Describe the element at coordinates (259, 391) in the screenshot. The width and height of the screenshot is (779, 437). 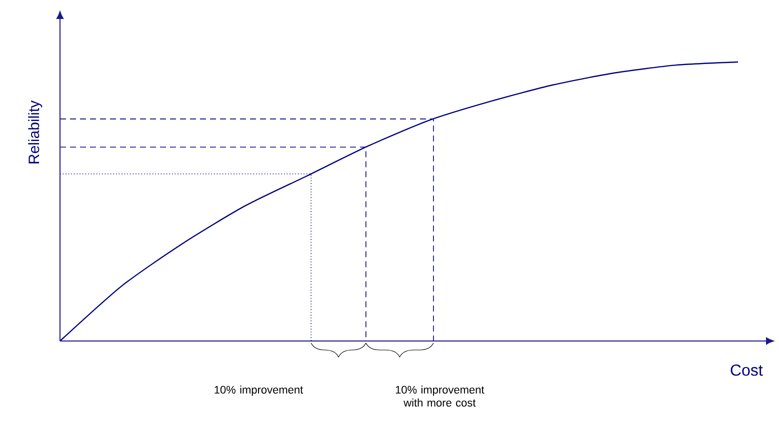
I see `text: 10% improvement` at that location.